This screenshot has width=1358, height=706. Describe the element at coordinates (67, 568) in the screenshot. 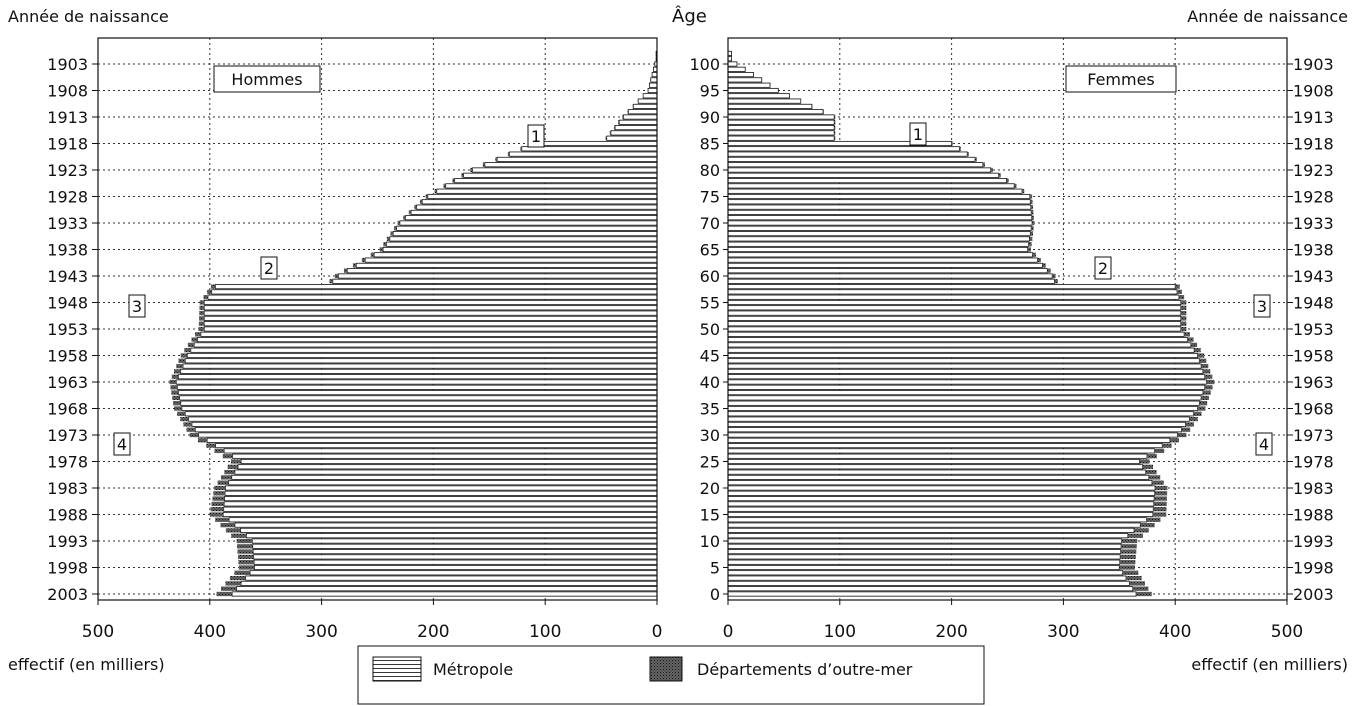

I see `birth-year-tick-label: 1998` at that location.